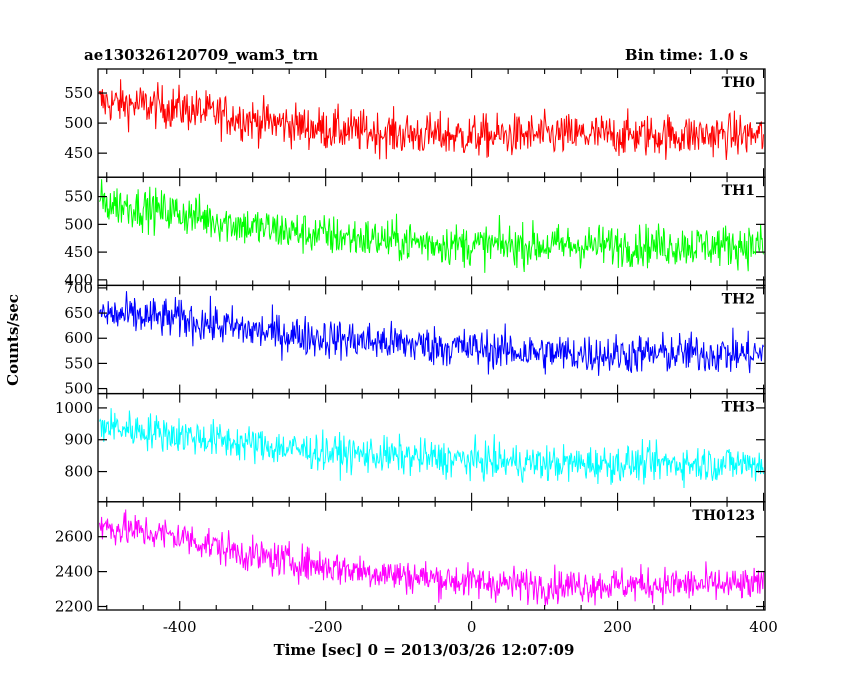  What do you see at coordinates (686, 55) in the screenshot?
I see `bin-time-label: Bin time: 1.0 s` at bounding box center [686, 55].